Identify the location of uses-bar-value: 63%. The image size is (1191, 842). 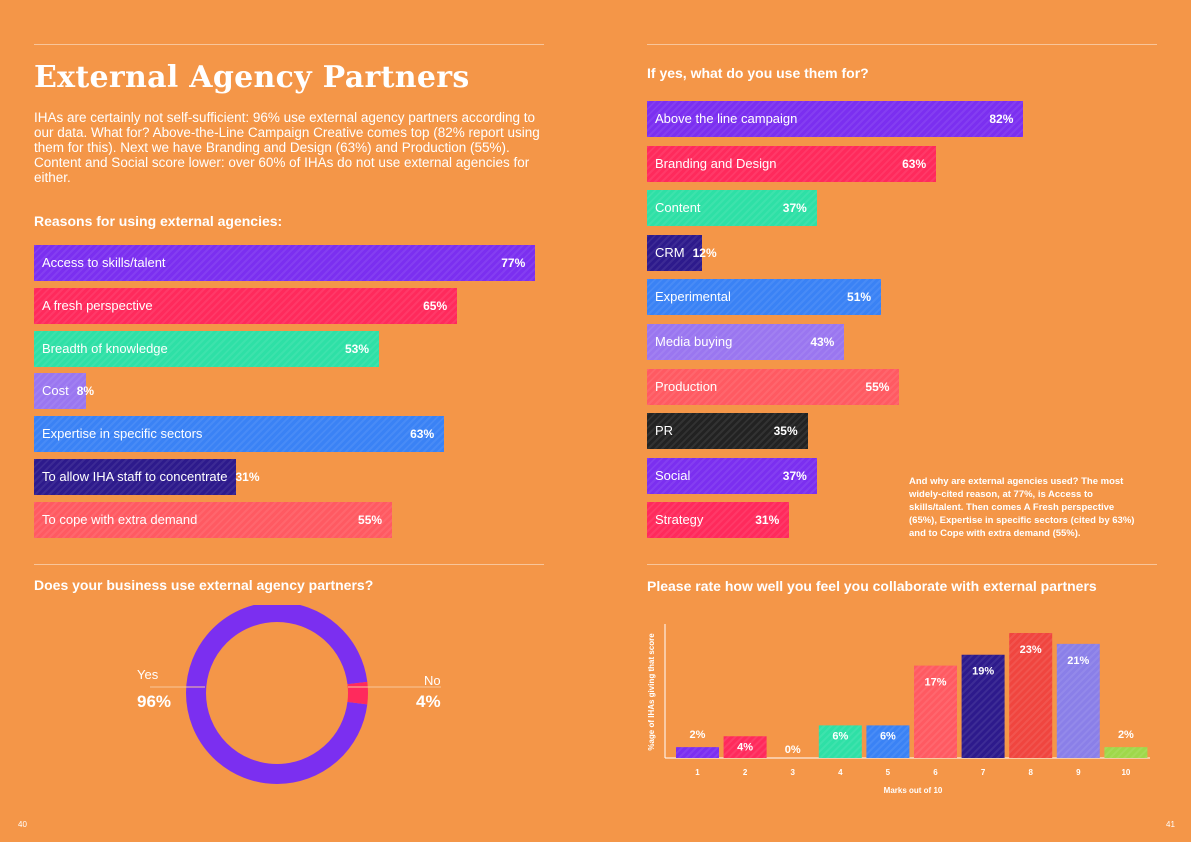
(914, 163).